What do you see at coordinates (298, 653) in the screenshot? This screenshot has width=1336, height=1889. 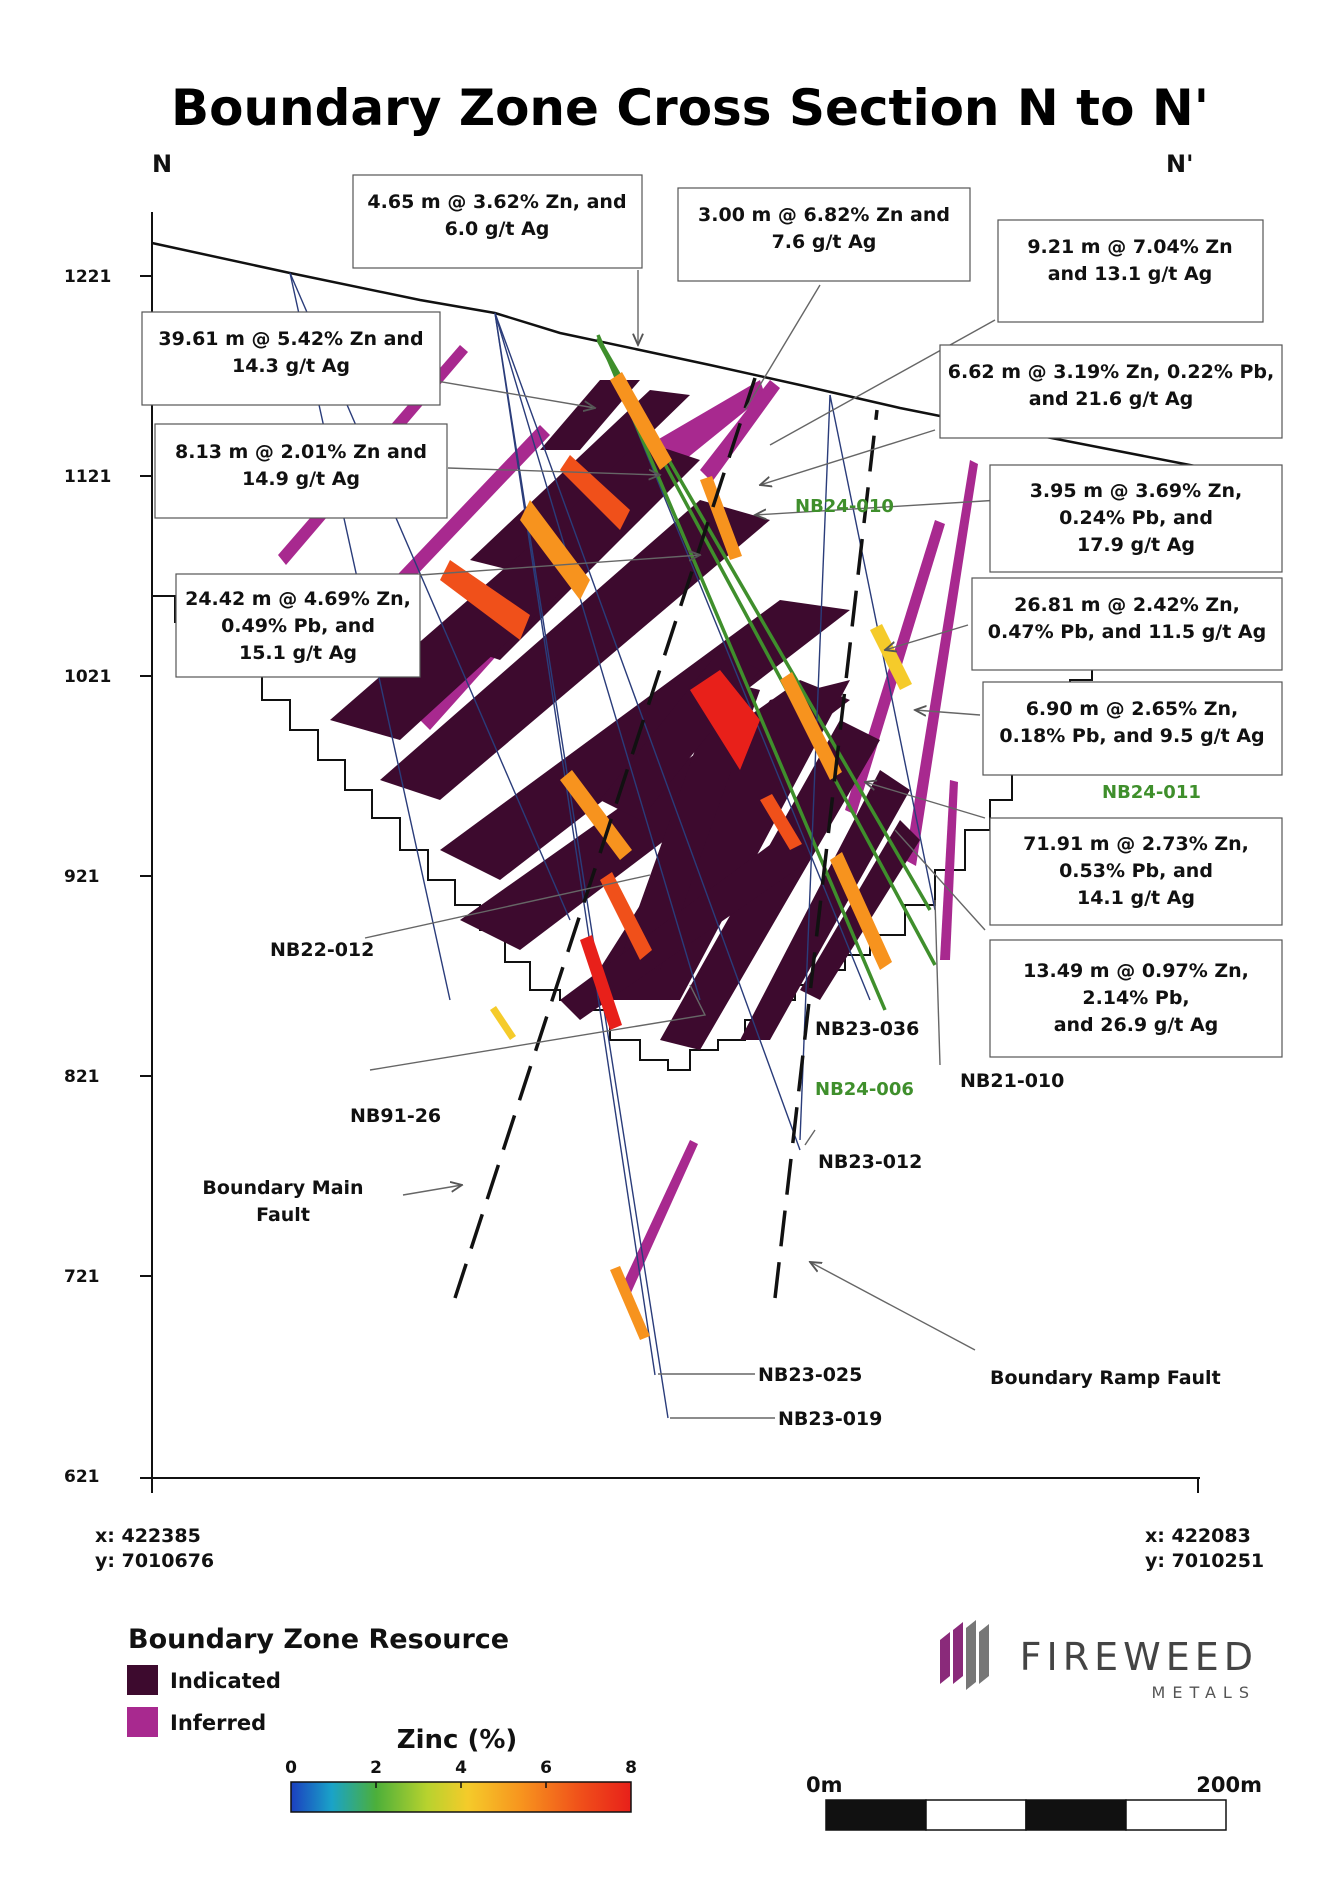 I see `svg-text: 15.1 g/t Ag` at bounding box center [298, 653].